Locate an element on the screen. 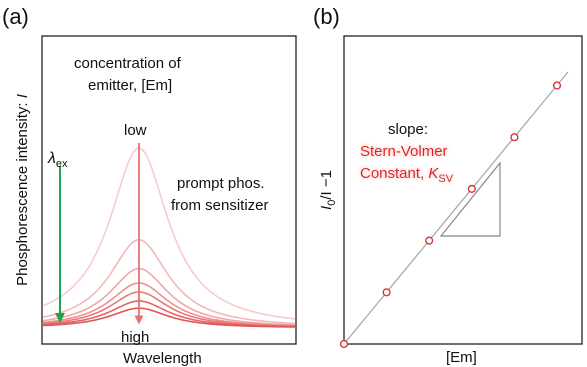  excitation-label: λex is located at coordinates (57, 160).